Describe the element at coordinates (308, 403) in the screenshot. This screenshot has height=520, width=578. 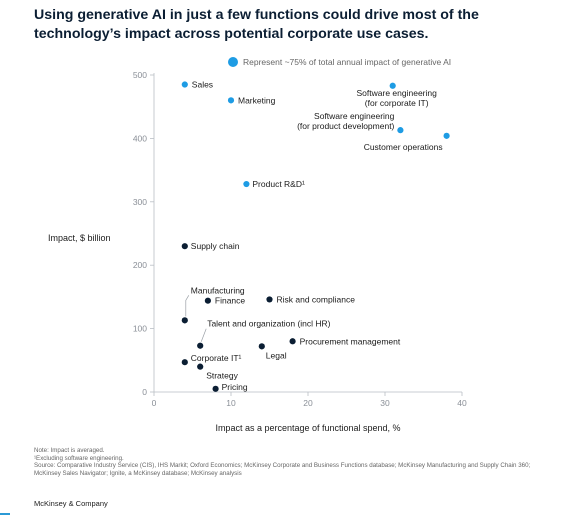
I see `x-tick-label: 20` at that location.